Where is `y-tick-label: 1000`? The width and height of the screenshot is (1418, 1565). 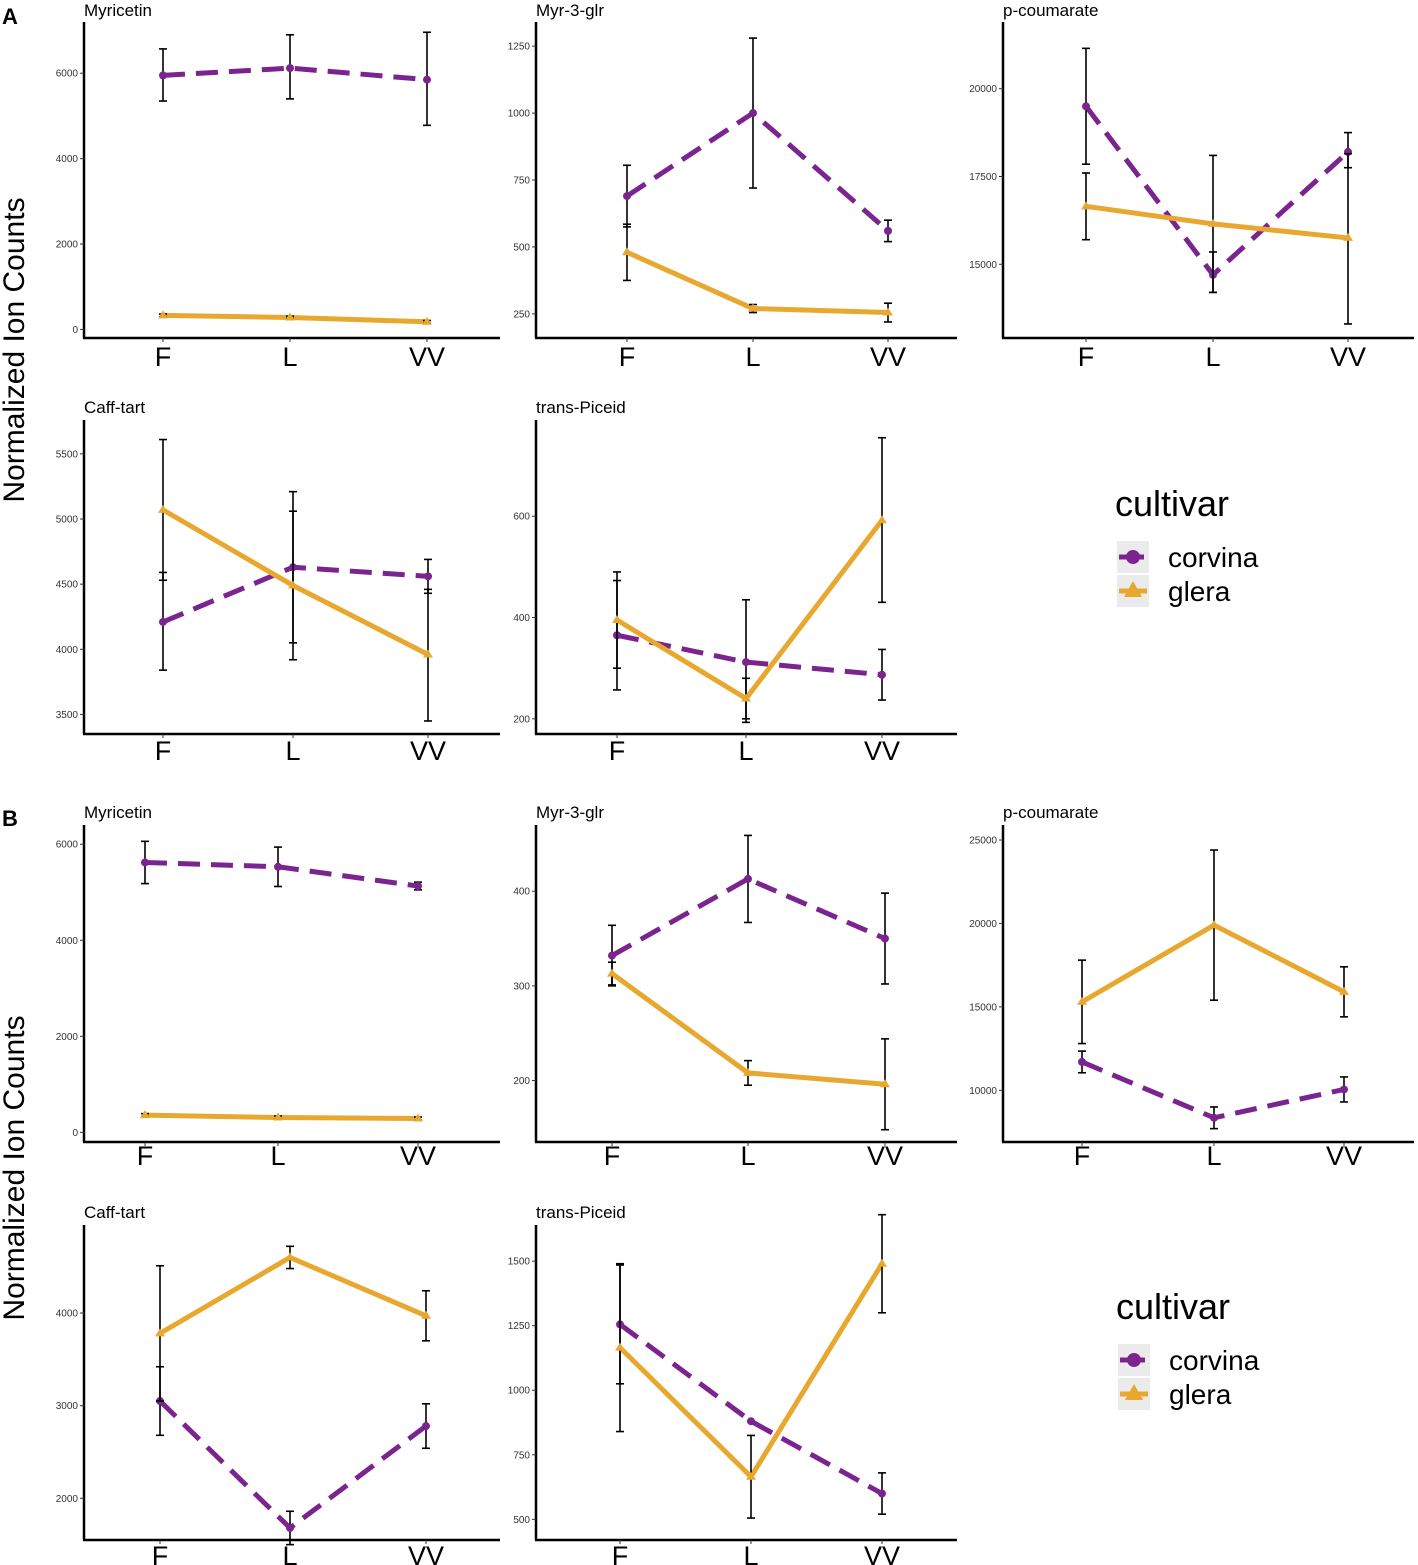
y-tick-label: 1000 is located at coordinates (519, 1391).